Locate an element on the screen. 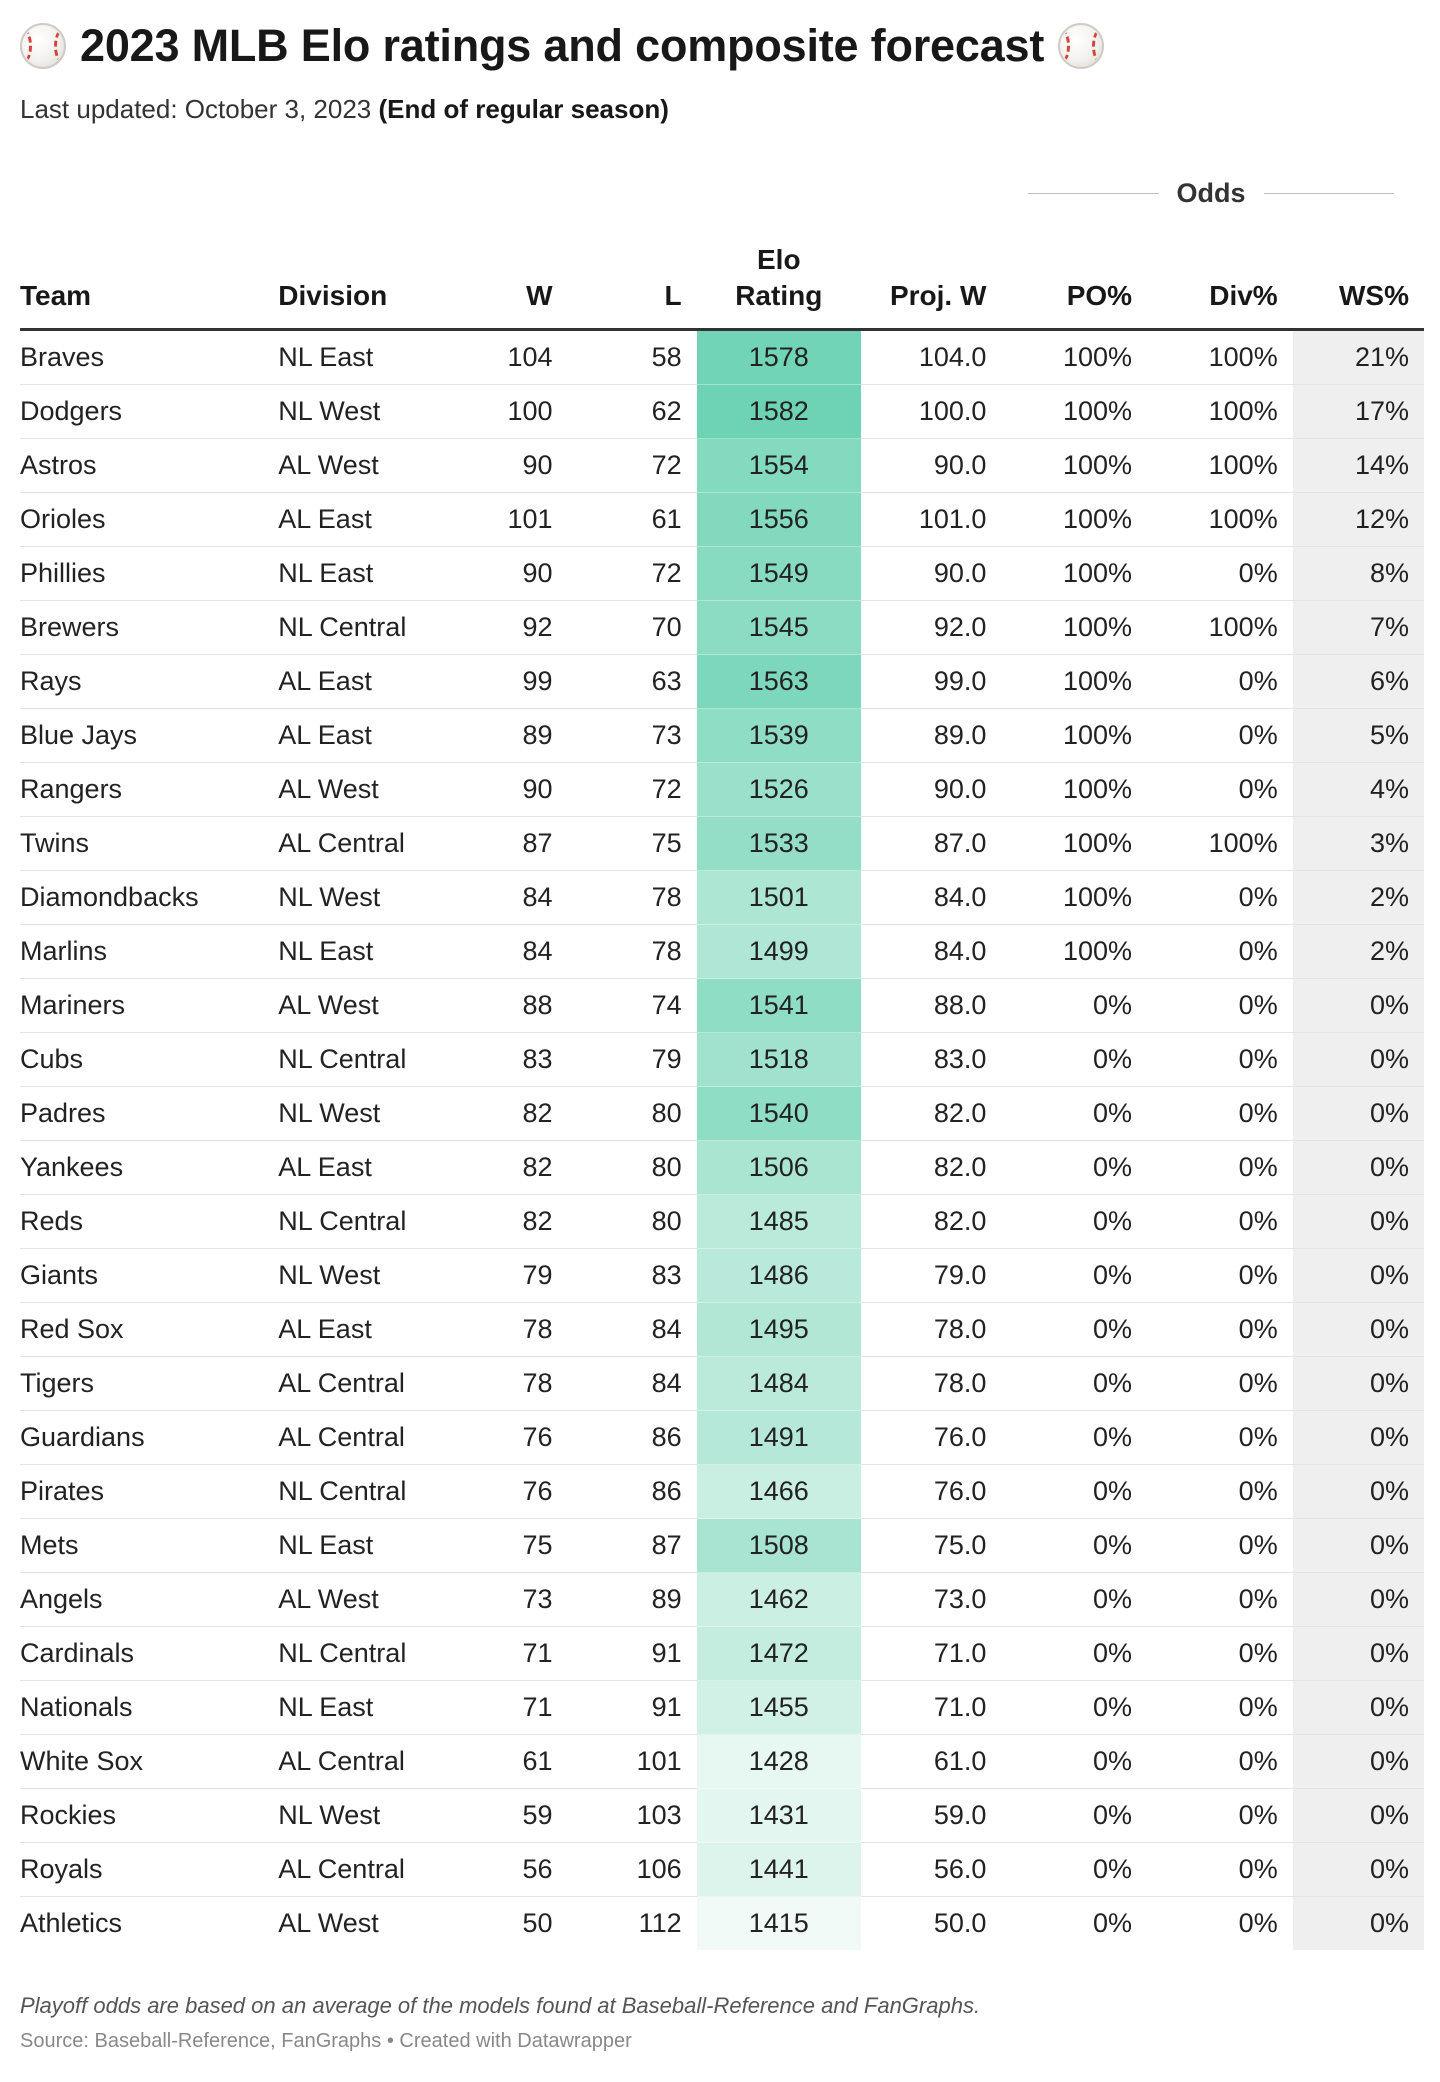  table-row: Red Sox AL East 78 84 1495 78.0 0% 0% 0% is located at coordinates (722, 1329).